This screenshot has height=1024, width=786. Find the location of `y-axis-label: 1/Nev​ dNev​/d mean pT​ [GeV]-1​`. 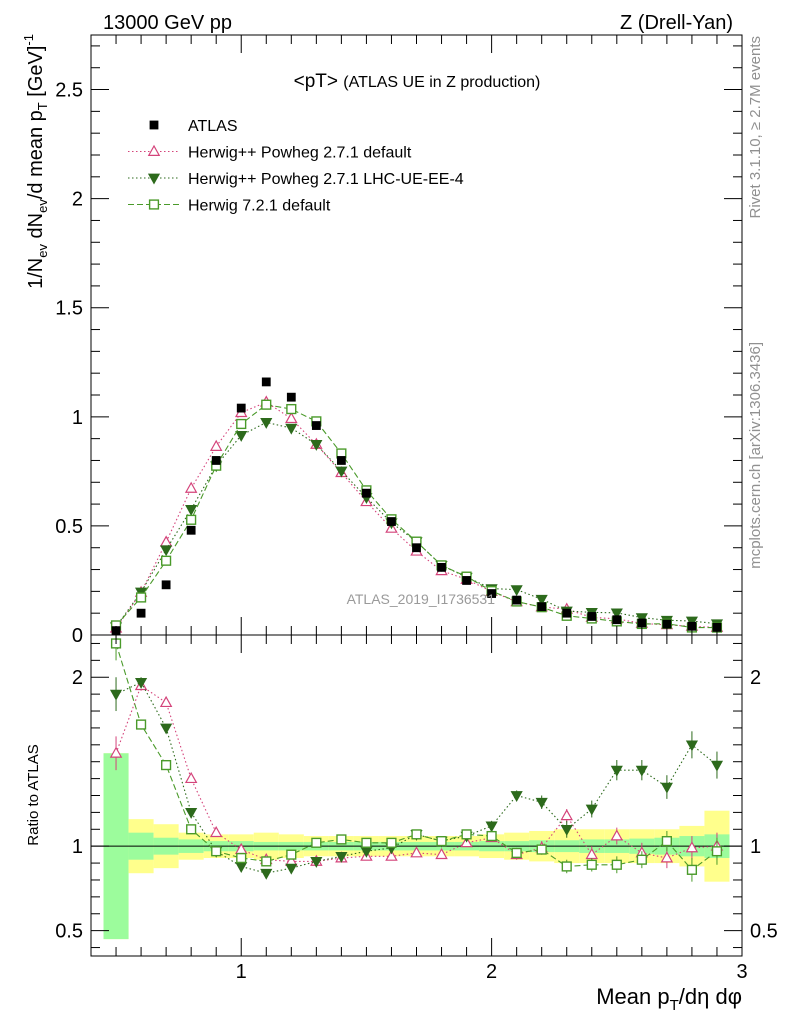

y-axis-label: 1/Nev​ dNev​/d mean pT​ [GeV]-1​ is located at coordinates (35, 161).